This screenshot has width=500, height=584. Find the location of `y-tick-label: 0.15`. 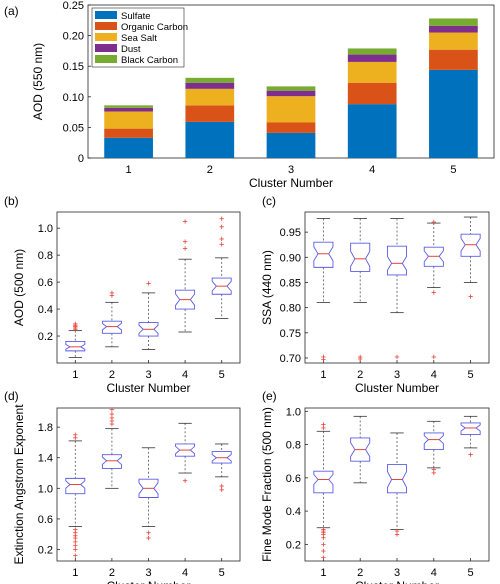

y-tick-label: 0.15 is located at coordinates (73, 67).